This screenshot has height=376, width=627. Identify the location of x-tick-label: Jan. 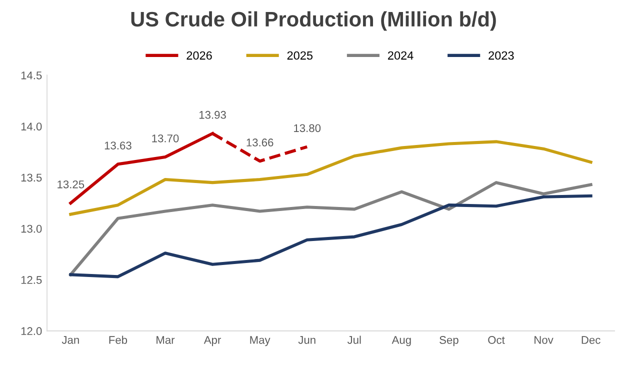
(70, 340).